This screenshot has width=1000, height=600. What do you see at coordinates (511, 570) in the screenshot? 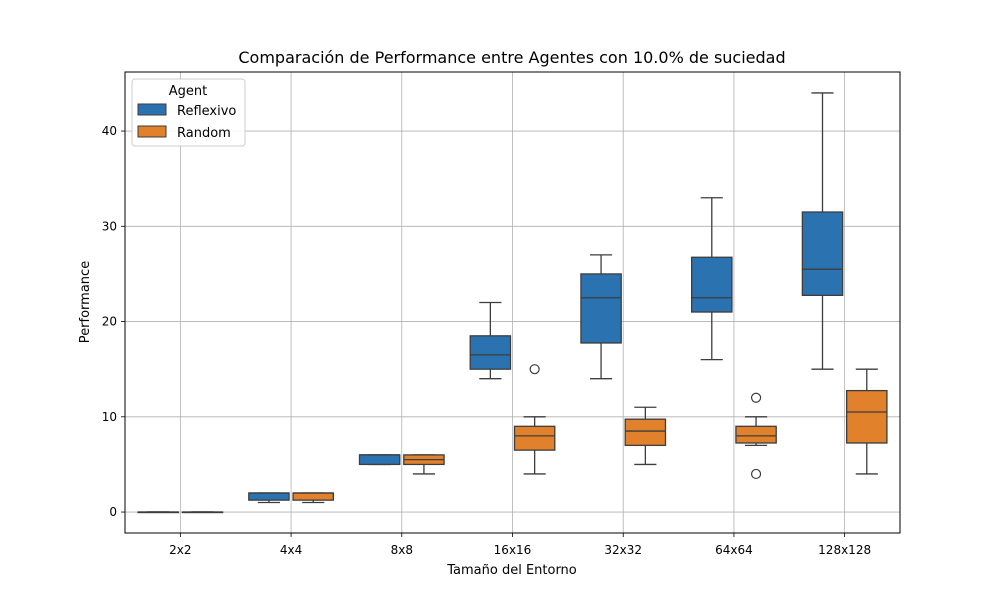
I see `x-axis-label: Tamaño del Entorno` at bounding box center [511, 570].